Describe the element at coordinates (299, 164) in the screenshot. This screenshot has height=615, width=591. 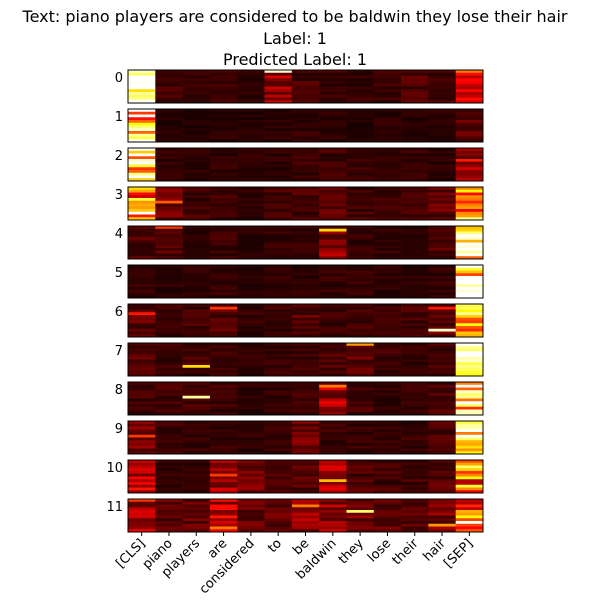
I see `layer-panel-2: 2` at that location.